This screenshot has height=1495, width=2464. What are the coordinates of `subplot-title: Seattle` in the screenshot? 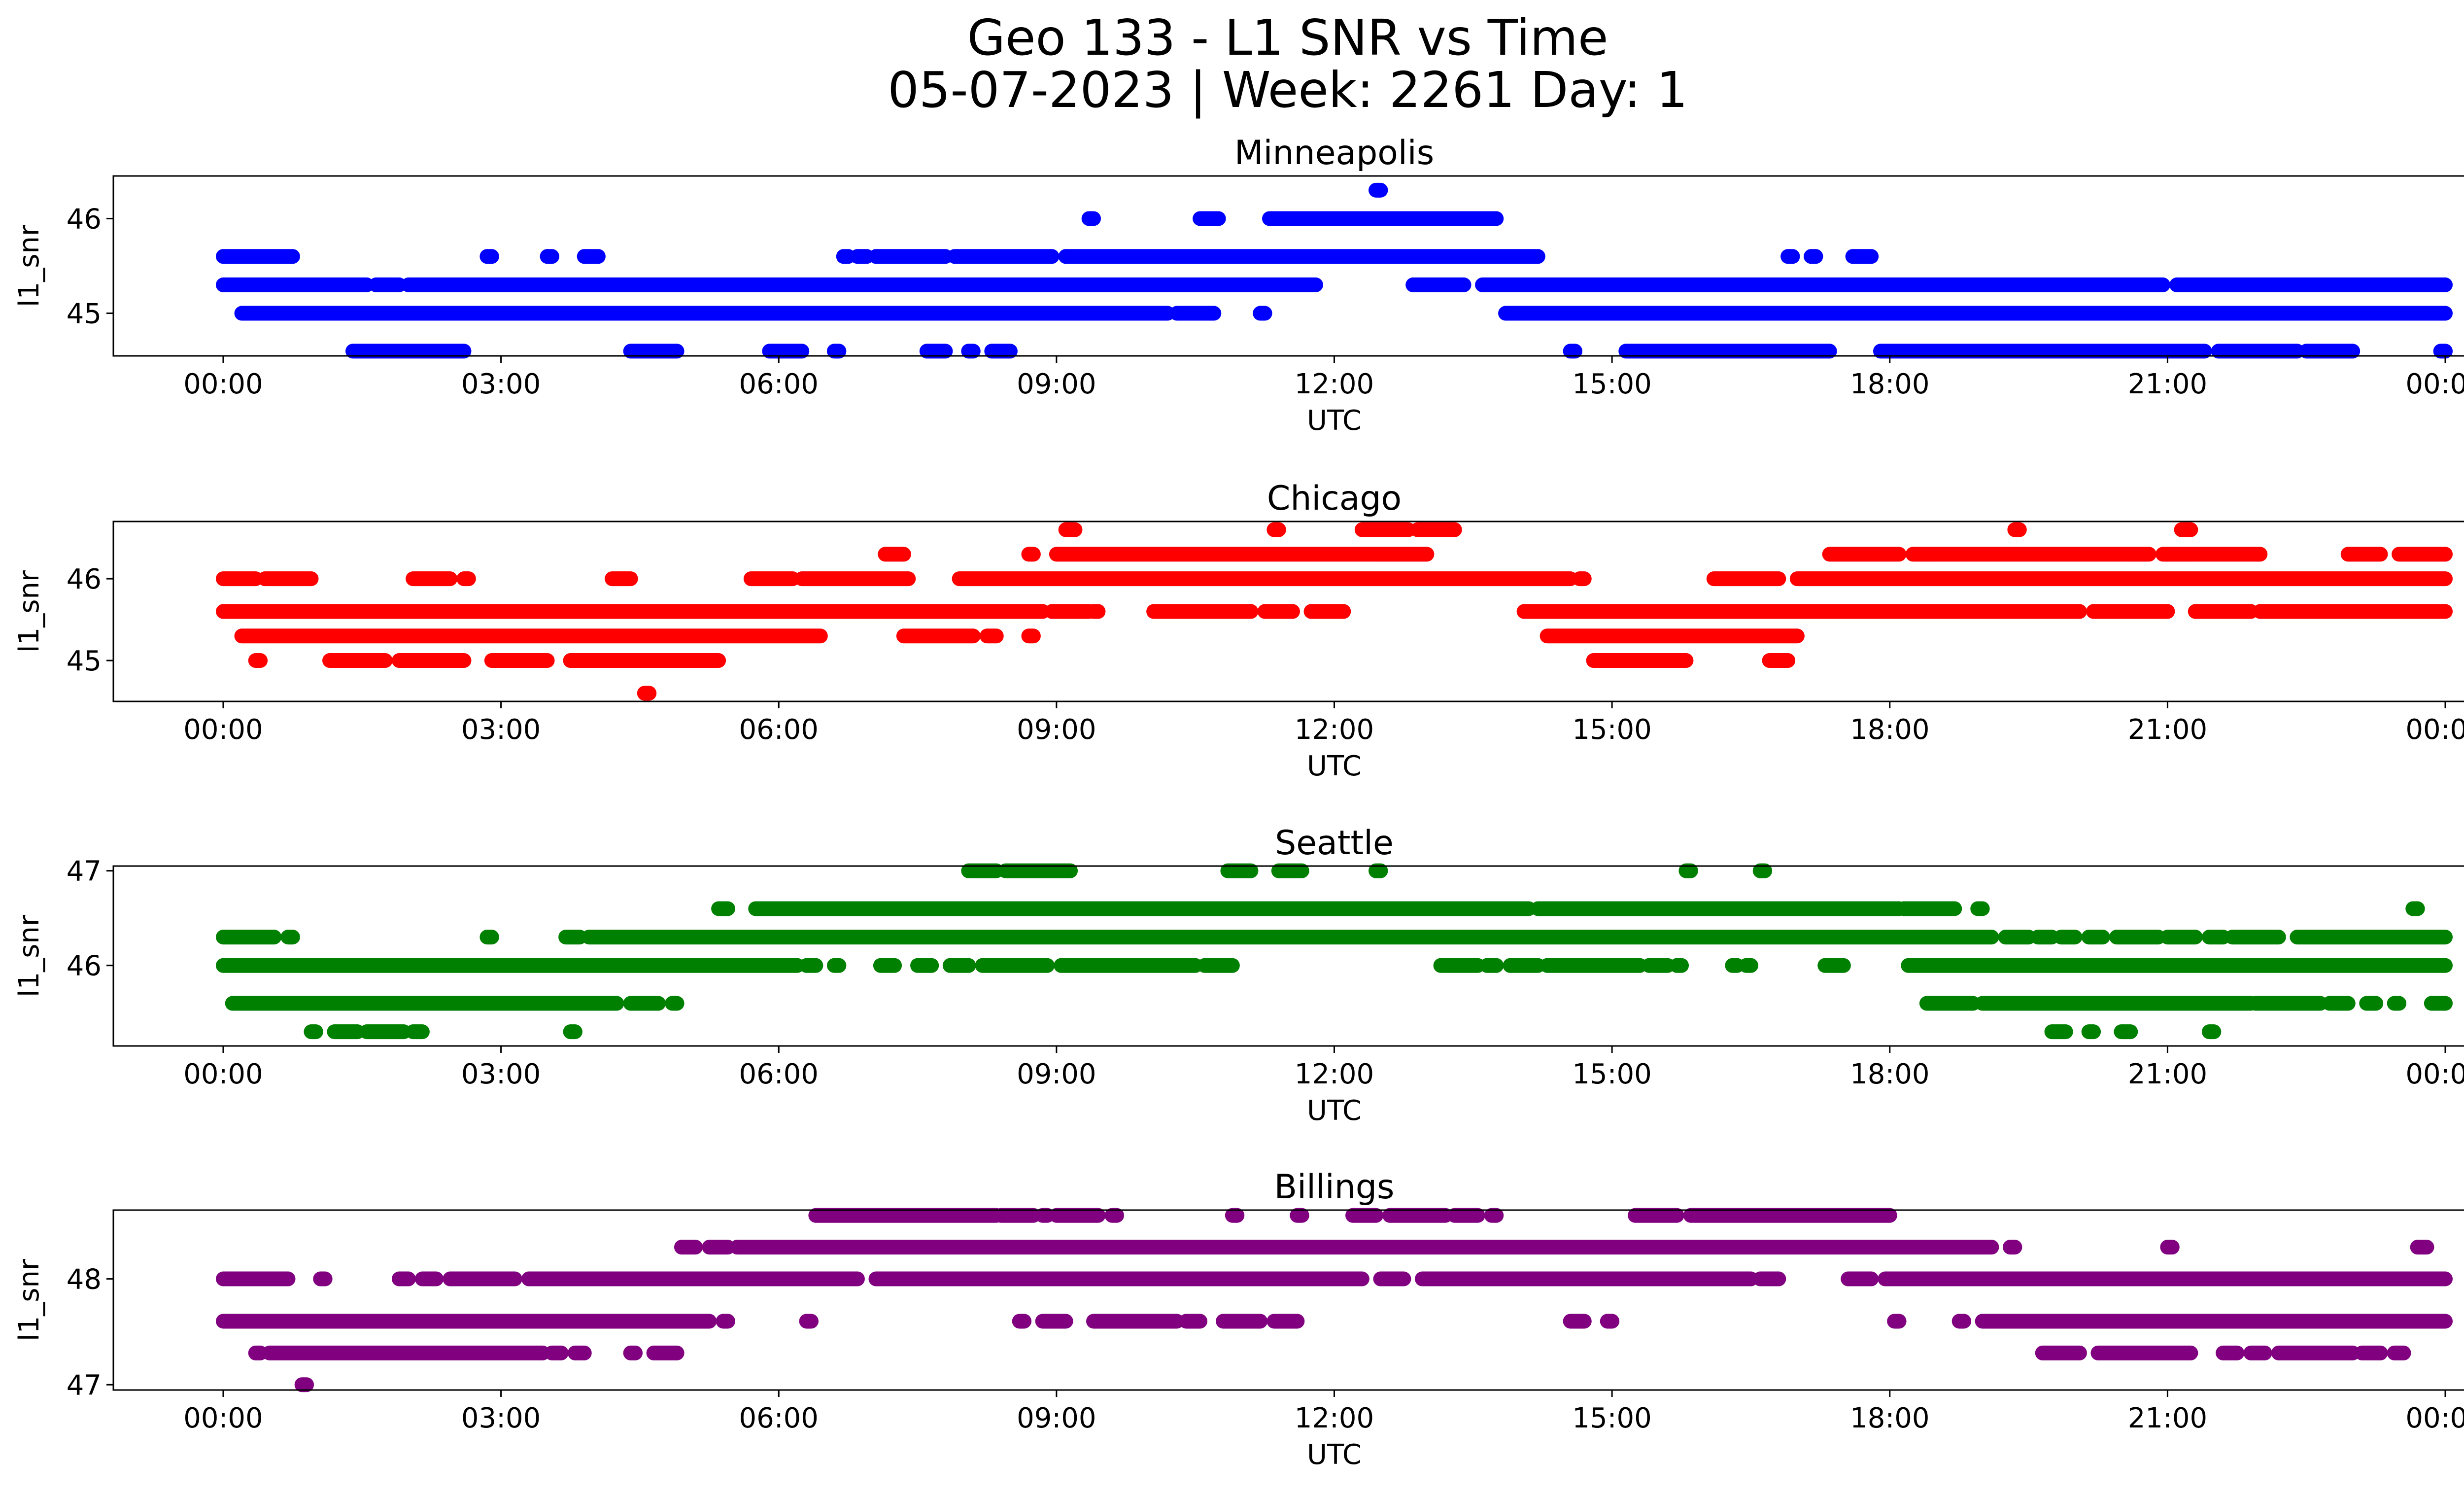 It's located at (1334, 843).